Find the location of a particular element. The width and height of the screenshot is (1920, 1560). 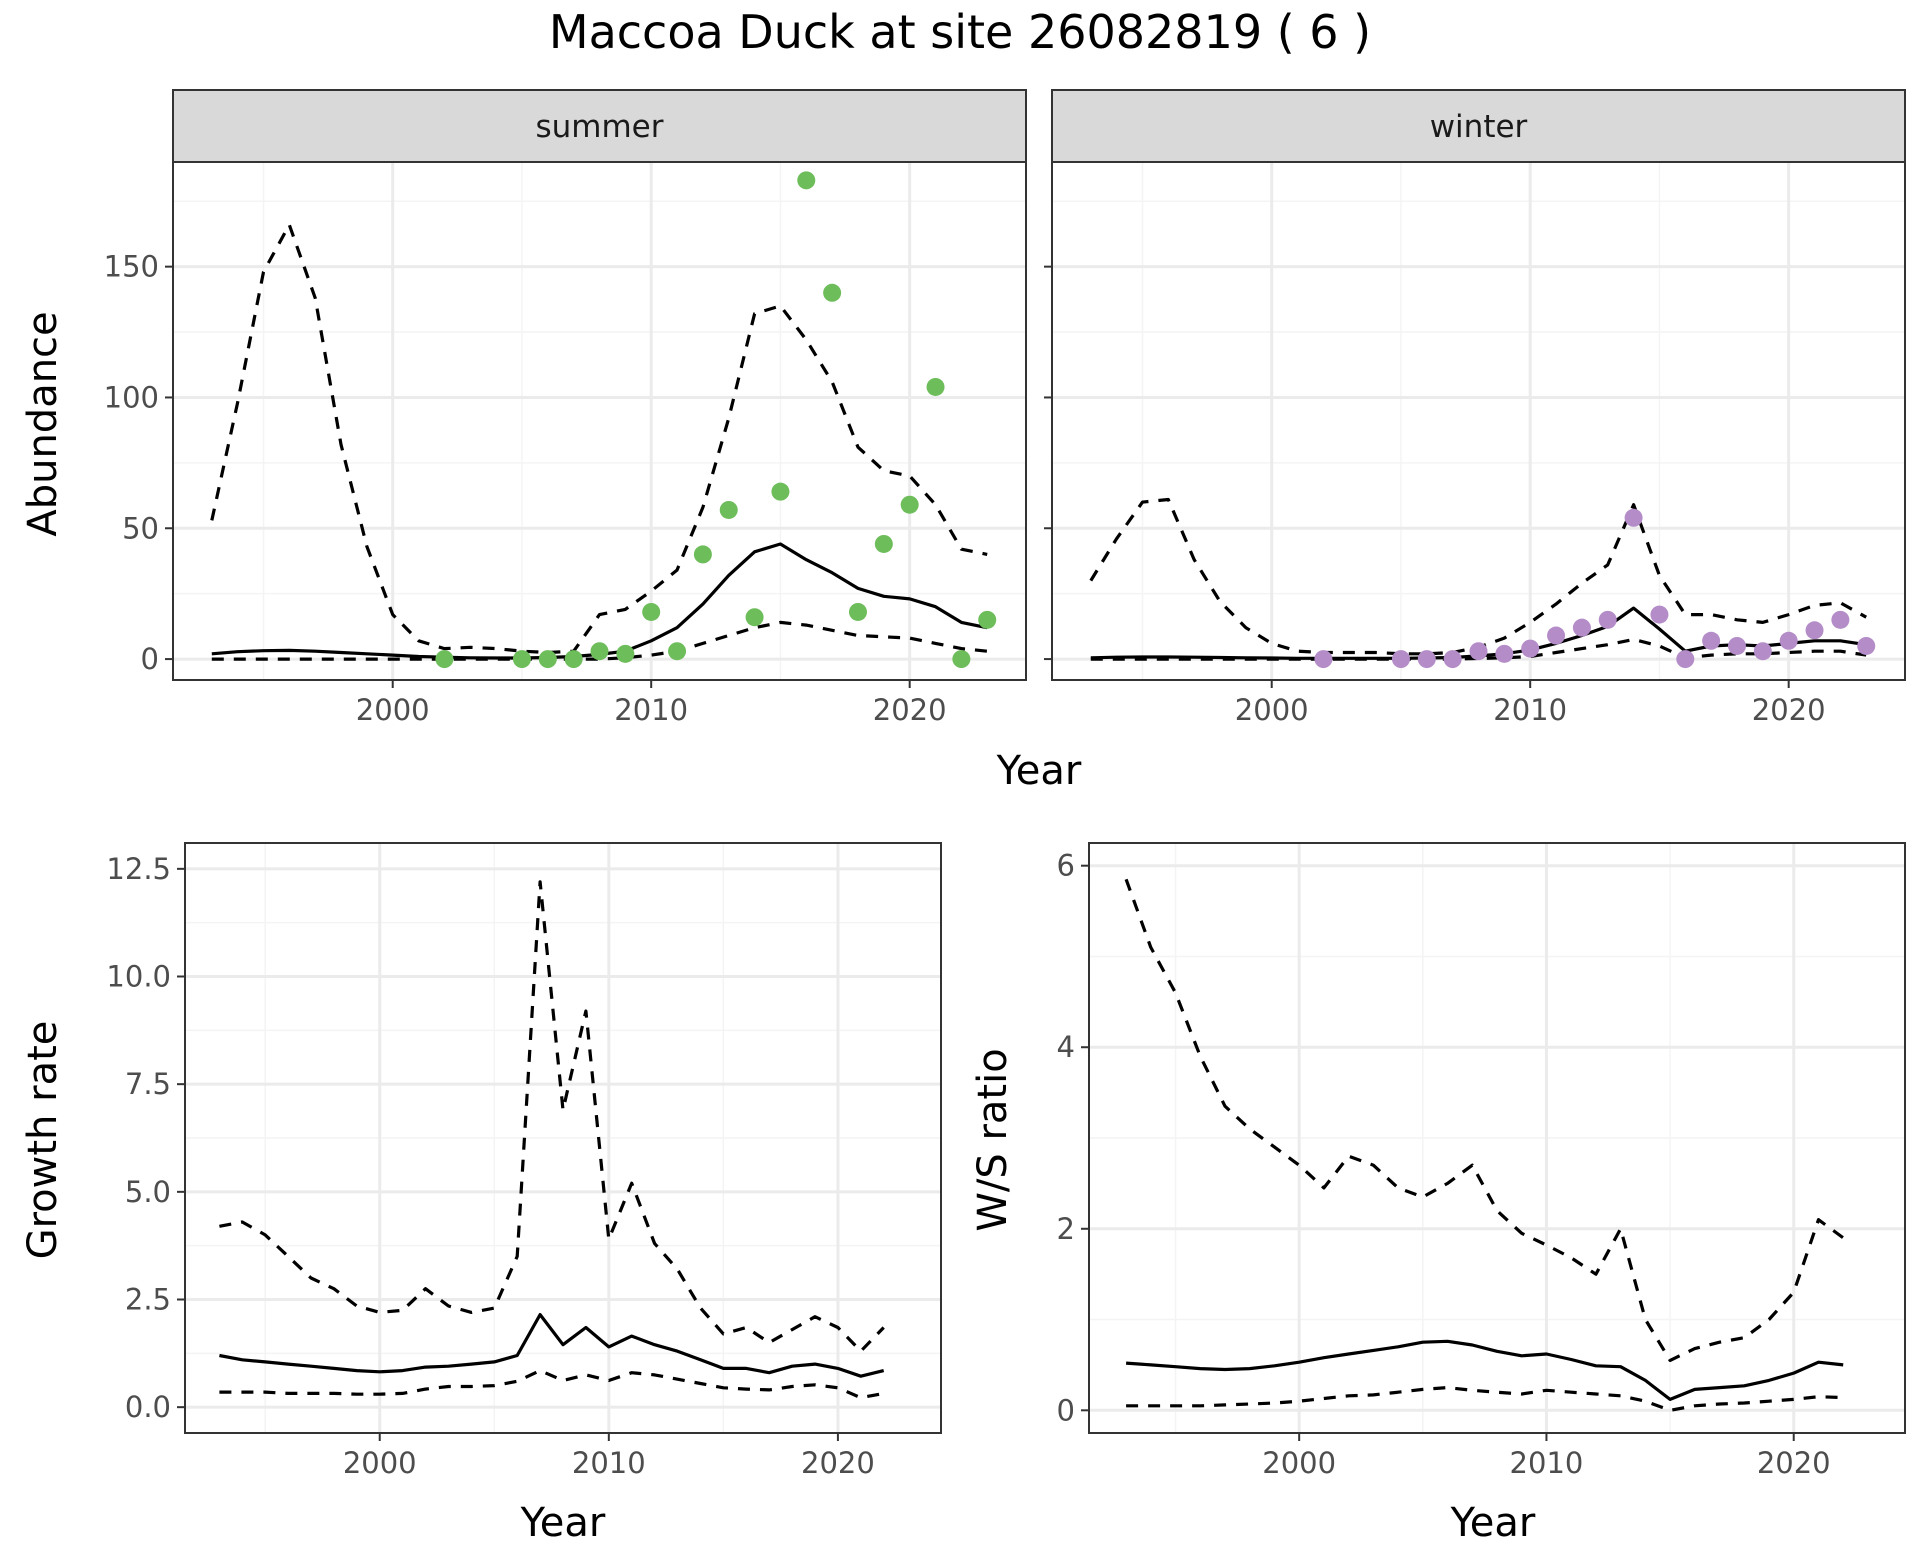

y-tick-label: 2 is located at coordinates (1066, 1229).